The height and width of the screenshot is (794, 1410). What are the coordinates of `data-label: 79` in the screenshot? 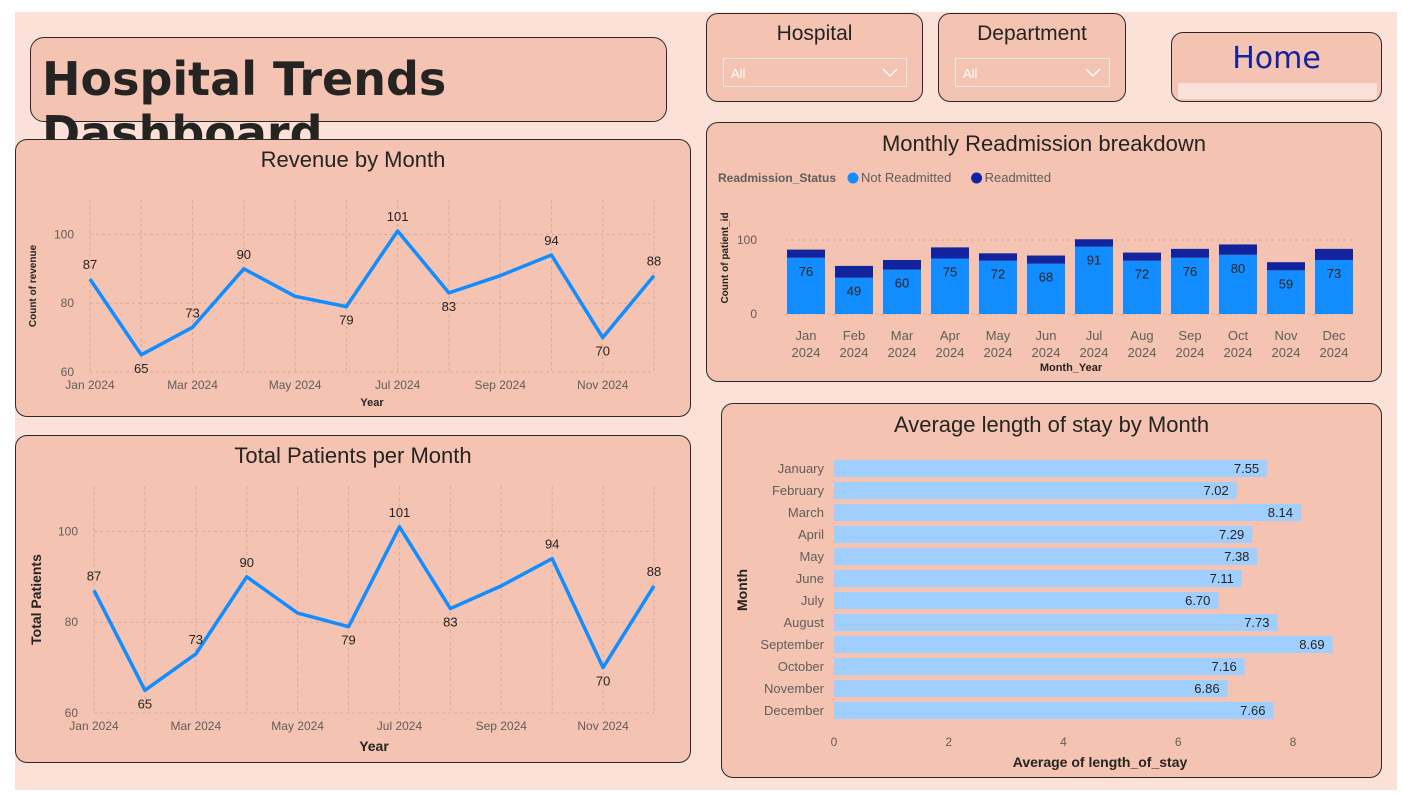 It's located at (348, 640).